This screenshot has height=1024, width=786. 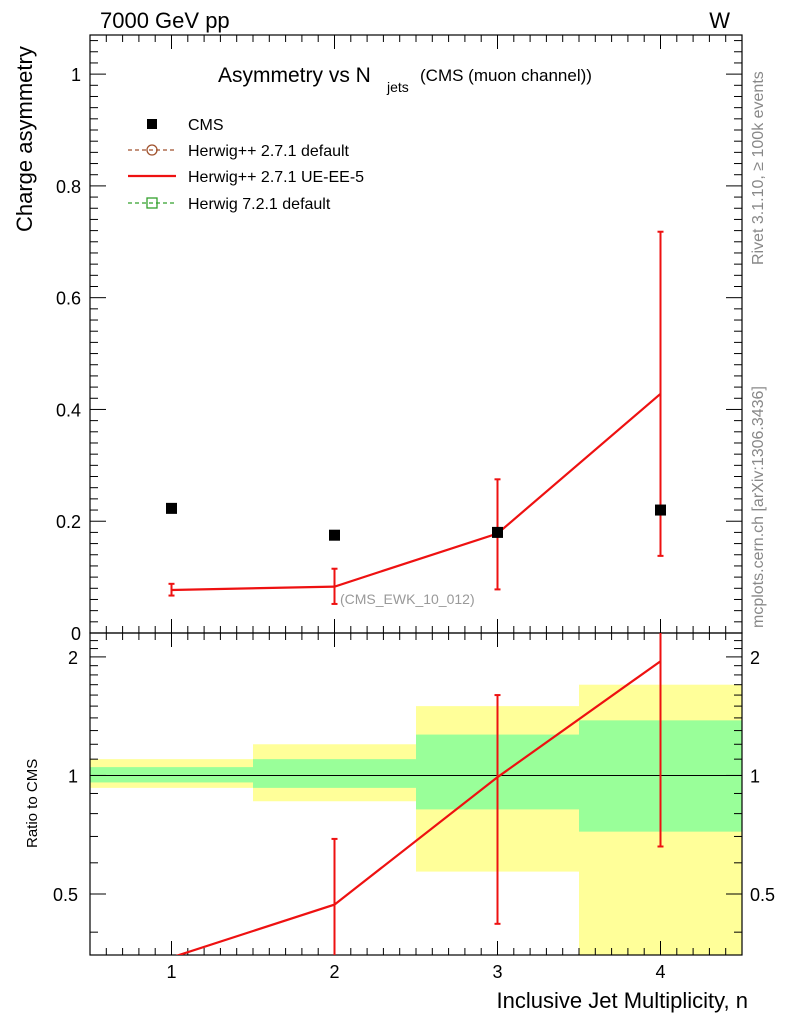 I want to click on x-axis-label: Inclusive Jet Multiplicity, n, so click(x=622, y=1000).